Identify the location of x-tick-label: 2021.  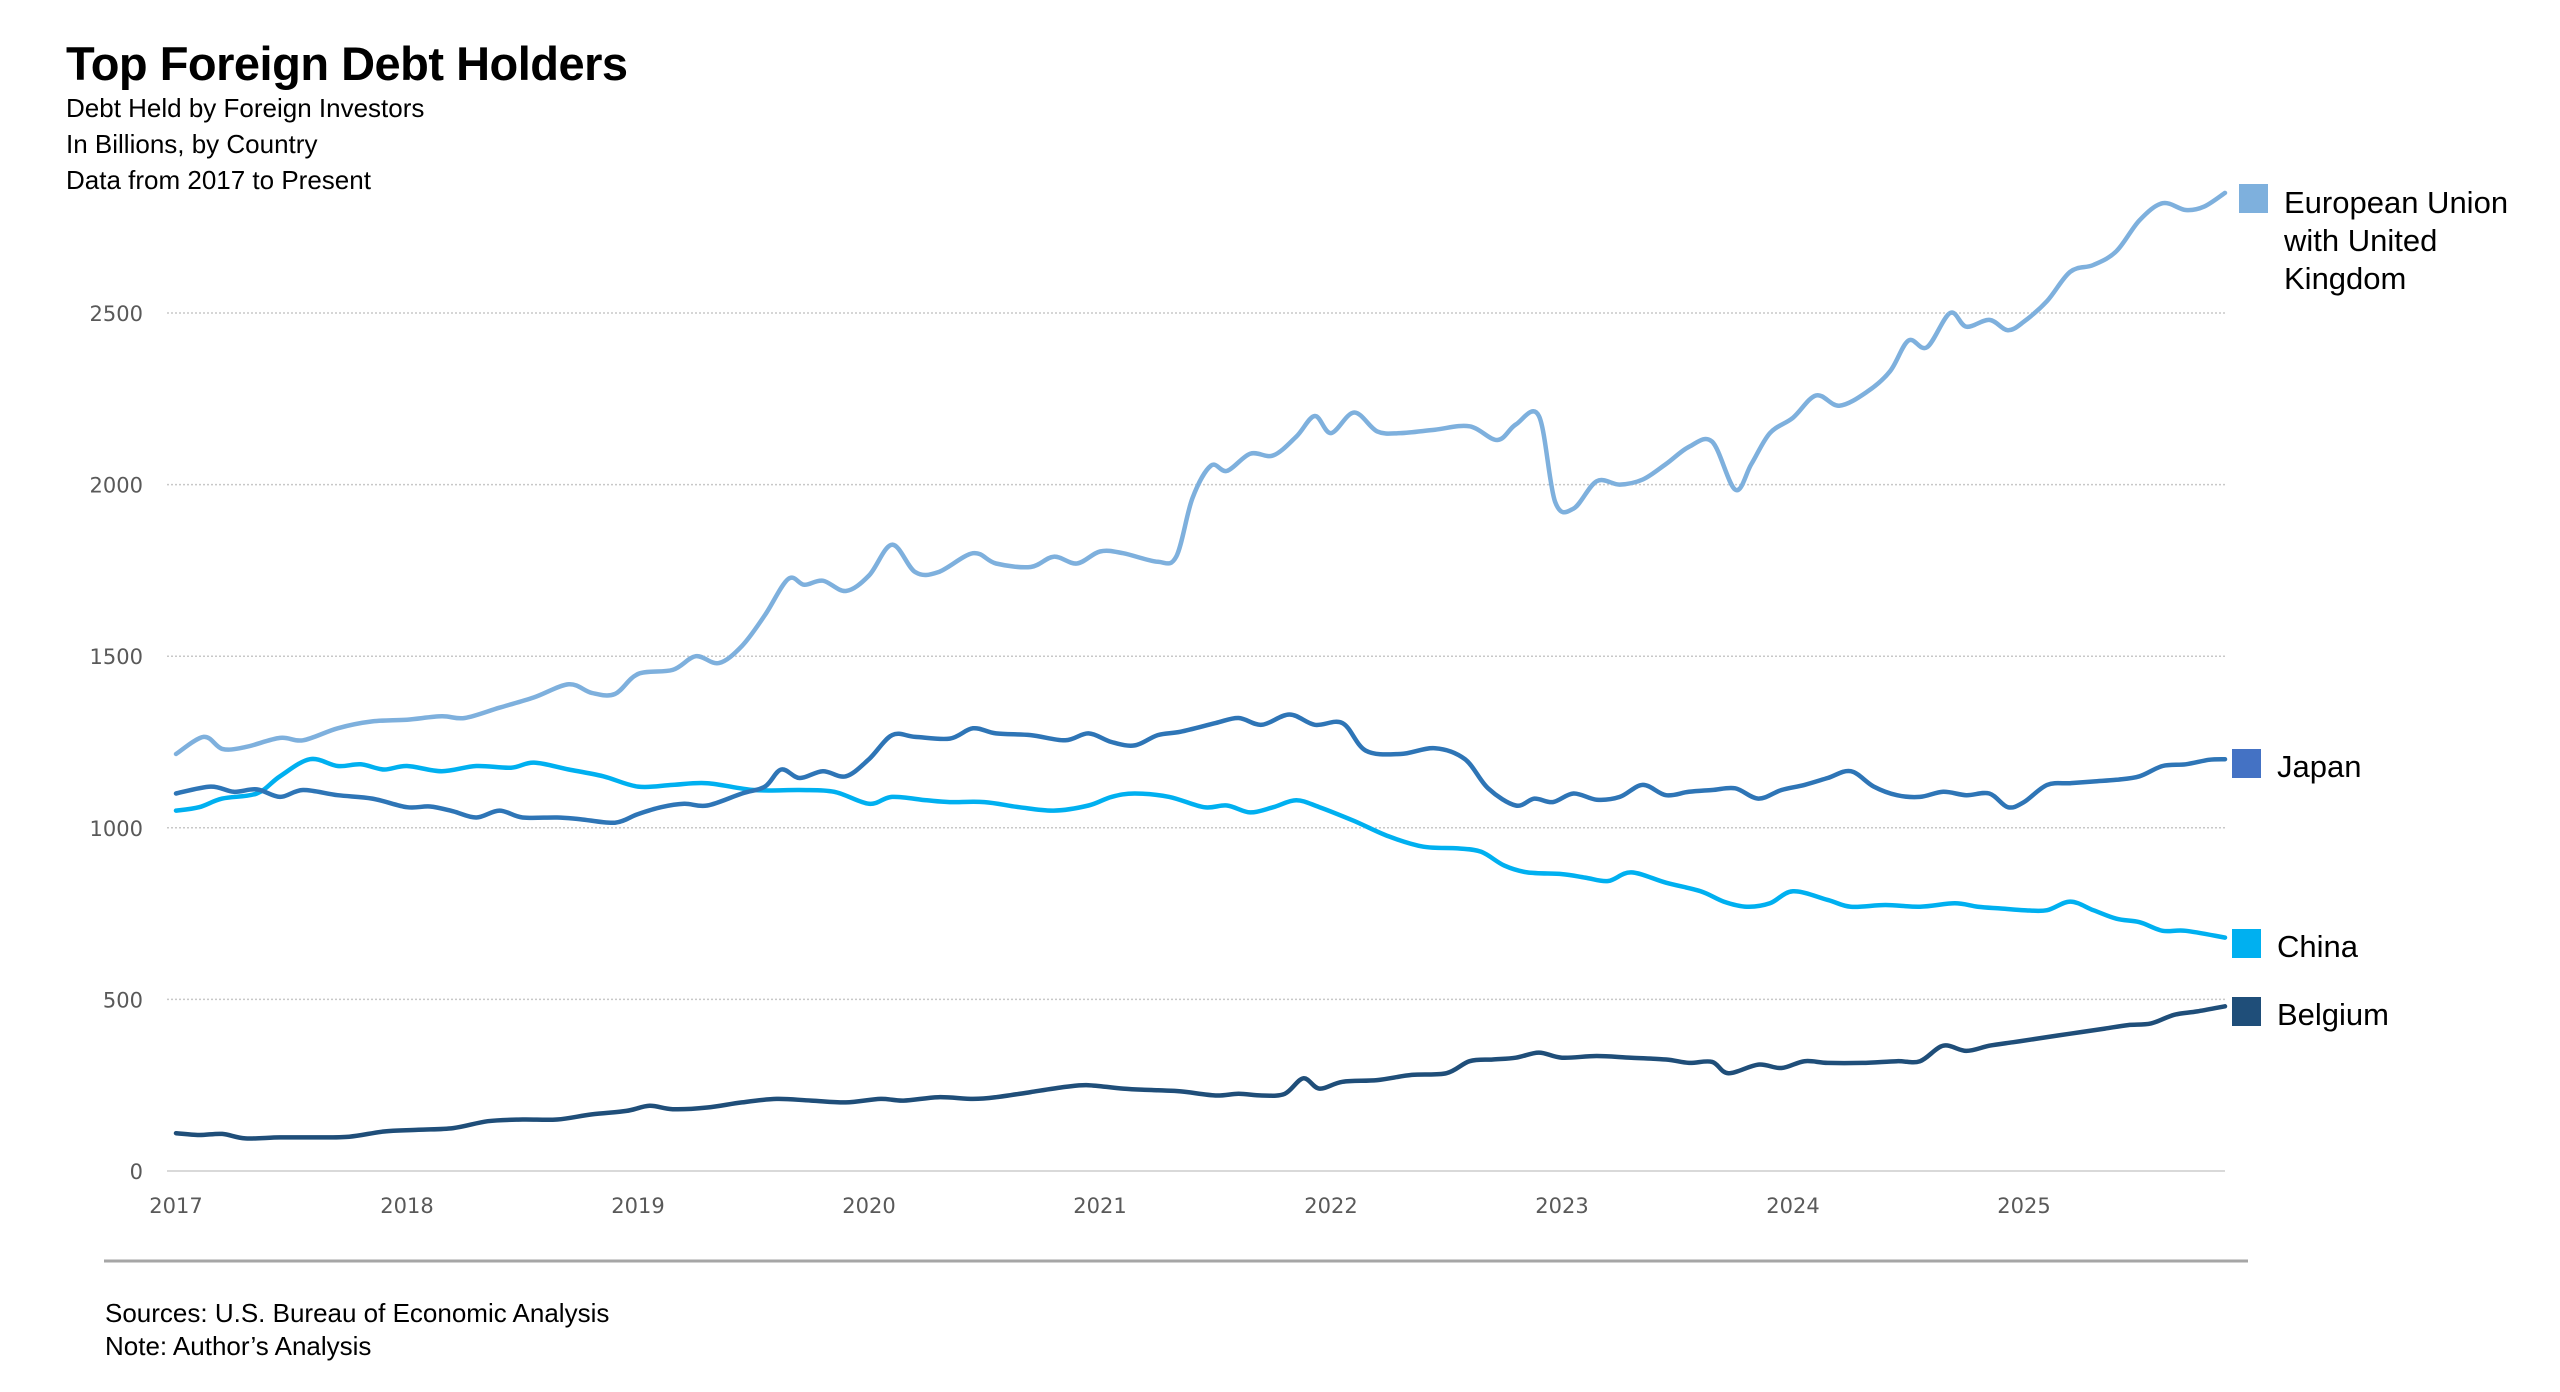
(1099, 1206).